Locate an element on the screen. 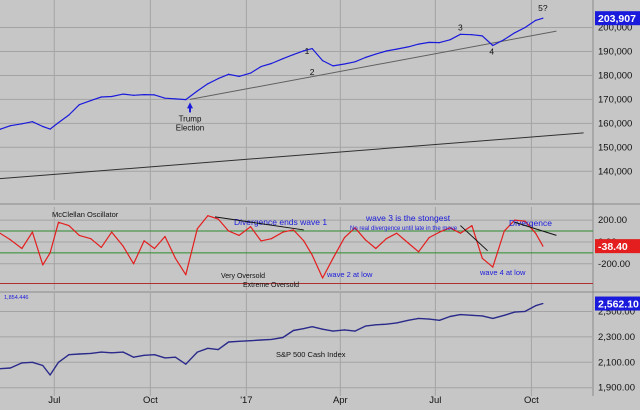 Image resolution: width=640 pixels, height=410 pixels. last-value-label-middle: -38.40 is located at coordinates (613, 247).